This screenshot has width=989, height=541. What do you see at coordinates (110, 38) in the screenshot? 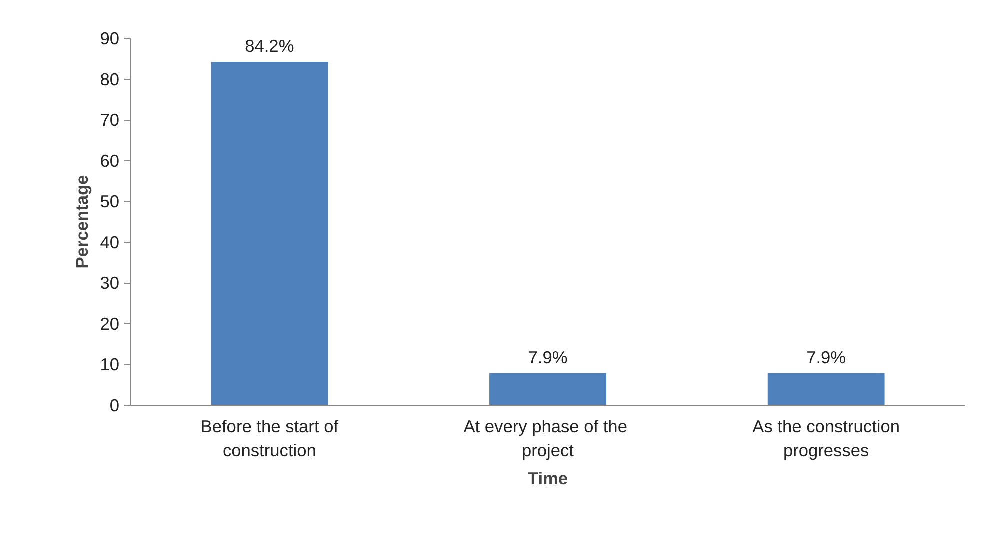
I see `y-tick-label: 90` at bounding box center [110, 38].